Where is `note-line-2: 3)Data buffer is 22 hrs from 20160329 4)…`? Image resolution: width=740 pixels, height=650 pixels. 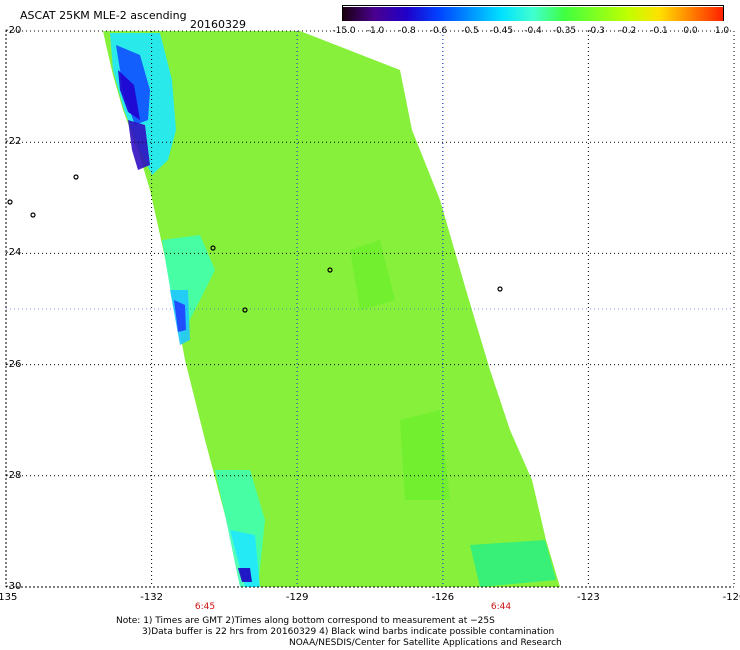 note-line-2: 3)Data buffer is 22 hrs from 20160329 4)… is located at coordinates (348, 632).